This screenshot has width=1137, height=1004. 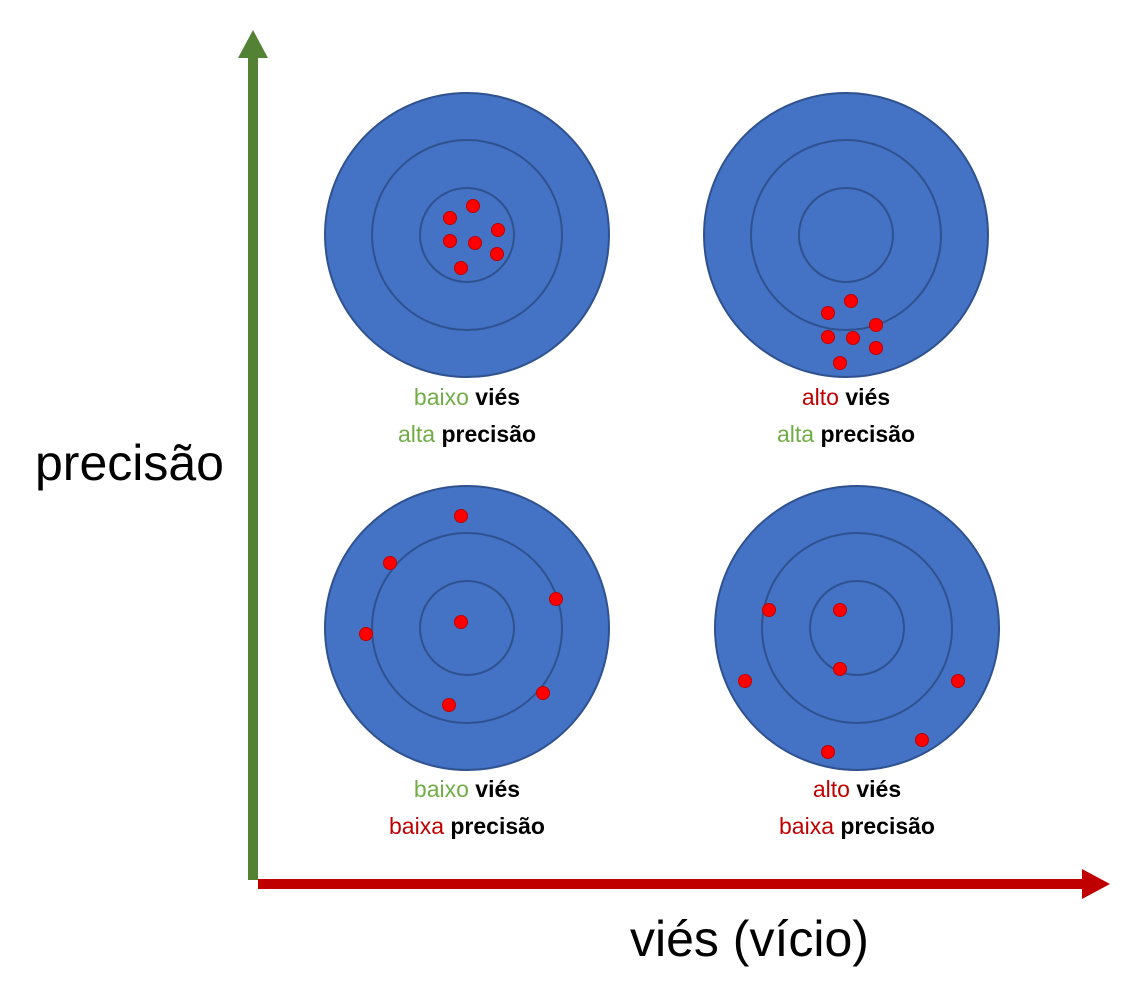 I want to click on x-axis, so click(x=684, y=884).